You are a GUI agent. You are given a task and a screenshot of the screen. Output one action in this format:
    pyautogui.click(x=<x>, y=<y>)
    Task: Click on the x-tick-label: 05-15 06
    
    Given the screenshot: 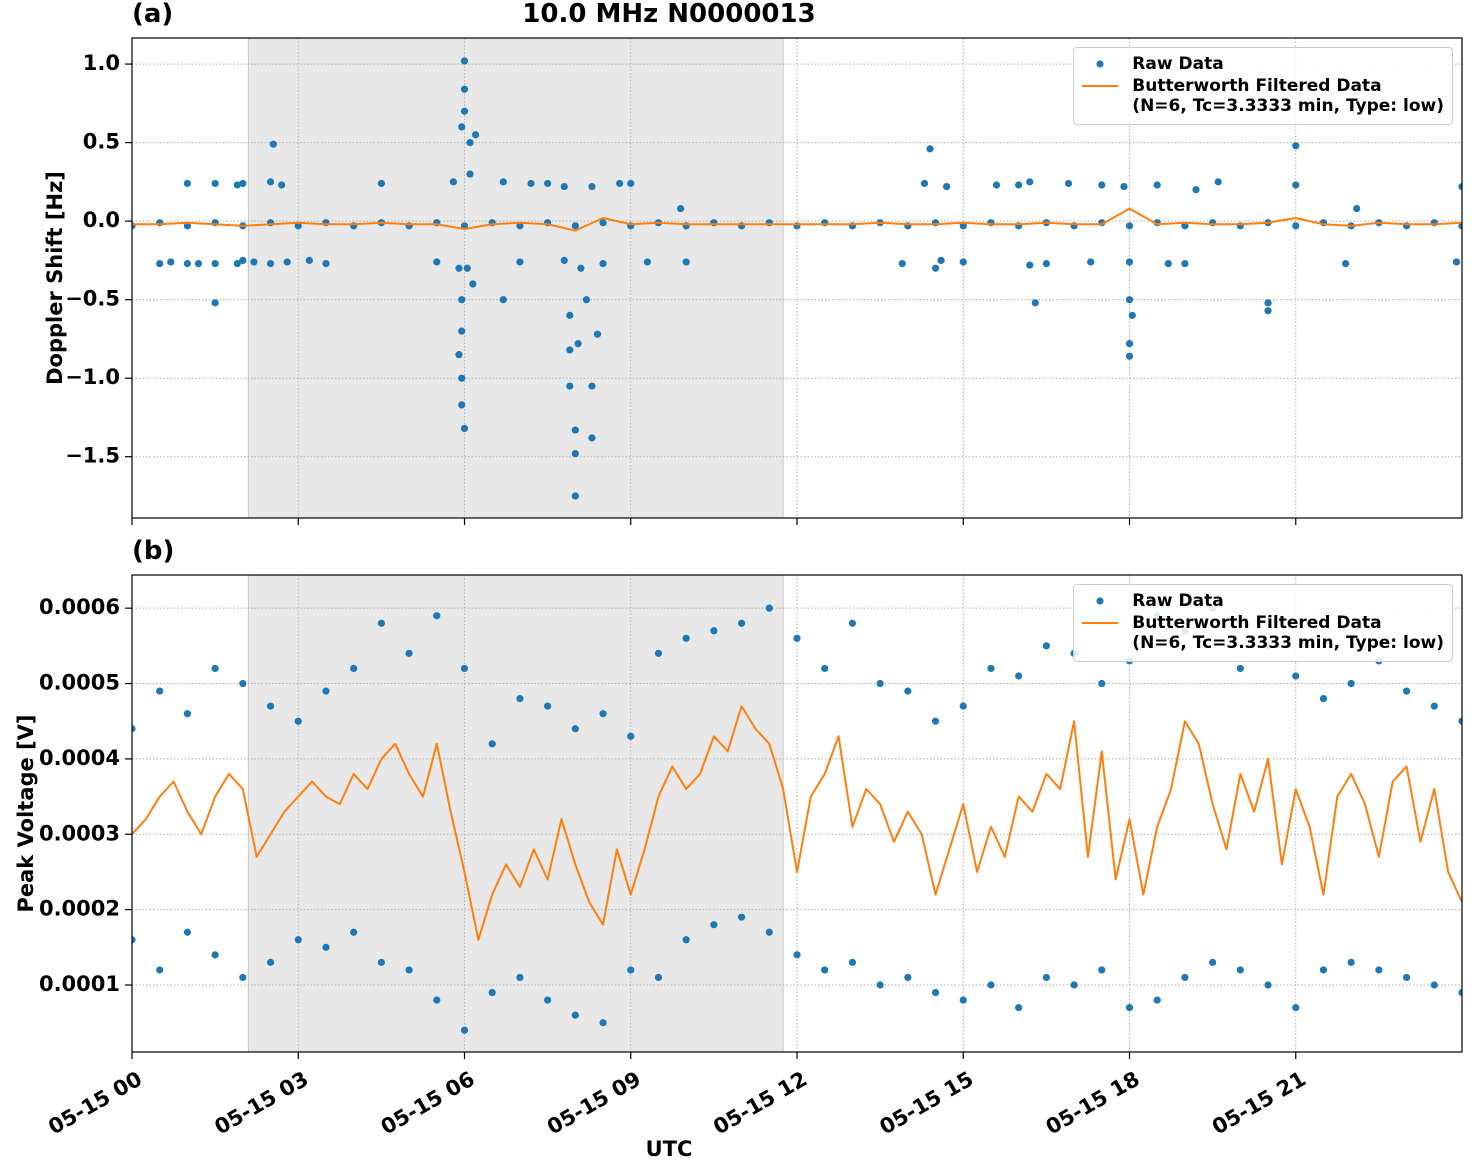 What is the action you would take?
    pyautogui.click(x=428, y=1103)
    